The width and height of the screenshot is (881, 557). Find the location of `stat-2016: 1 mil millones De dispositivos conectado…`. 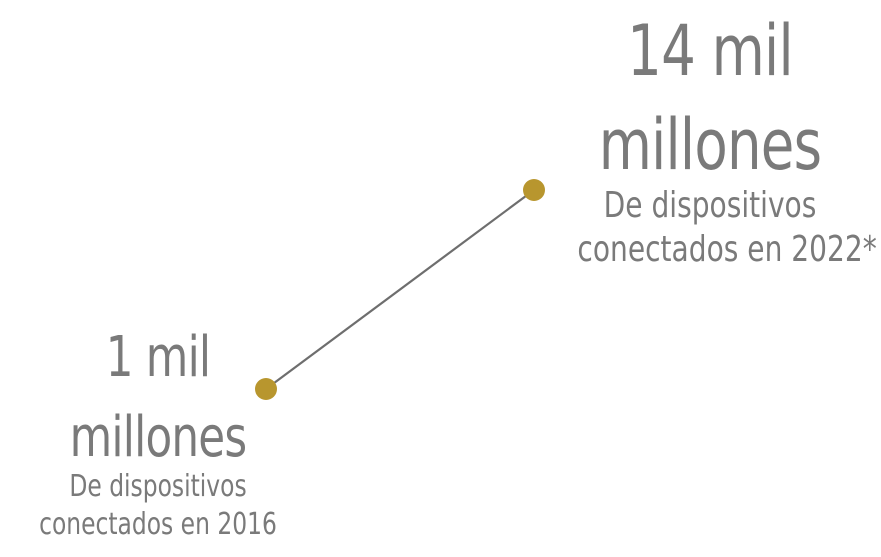

stat-2016: 1 mil millones De dispositivos conectado… is located at coordinates (158, 431).